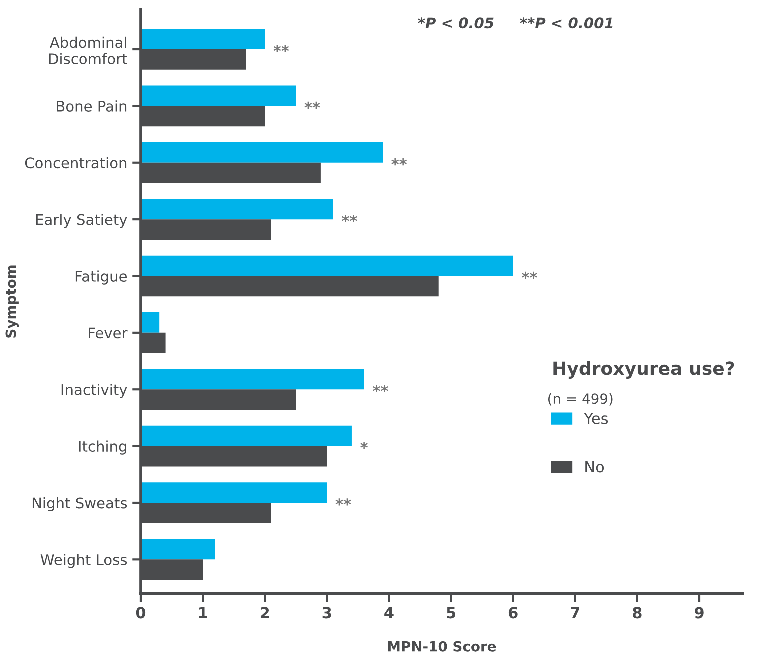 This screenshot has height=656, width=762. I want to click on legend-label: Yes, so click(596, 418).